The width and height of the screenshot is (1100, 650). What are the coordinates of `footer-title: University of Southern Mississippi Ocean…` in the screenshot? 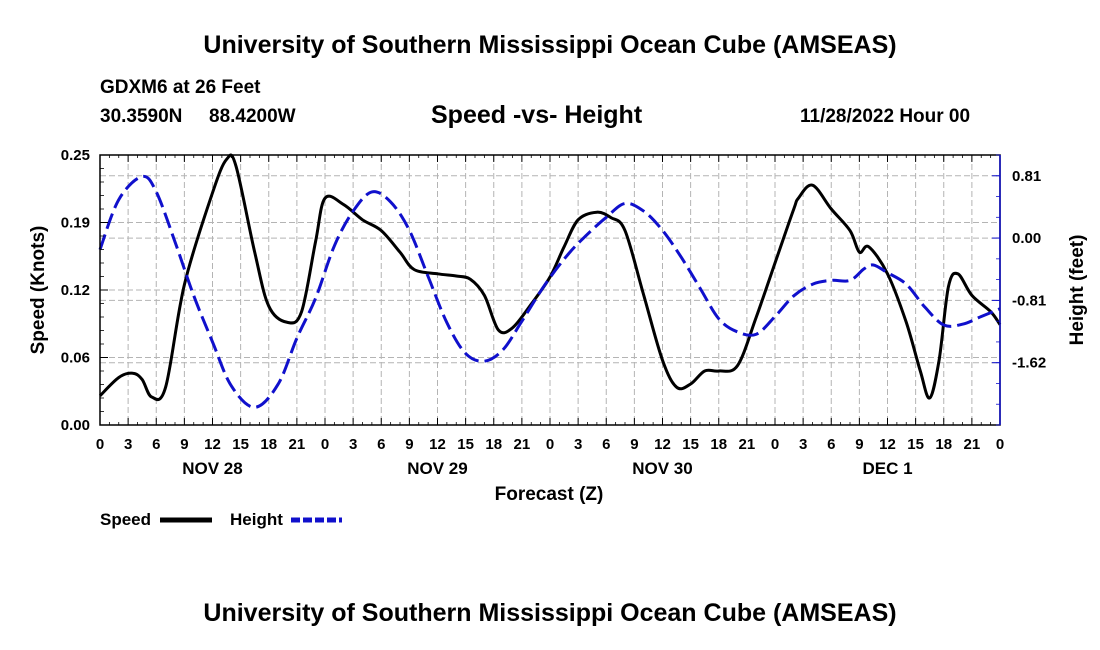 It's located at (550, 613).